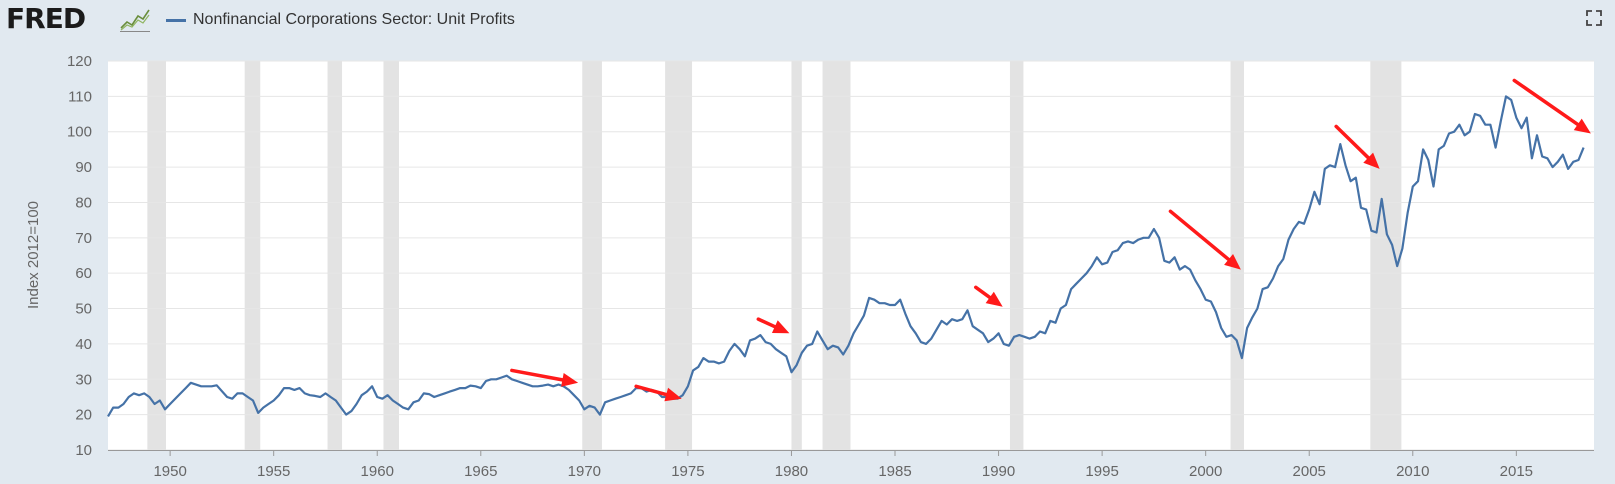 This screenshot has width=1615, height=484. What do you see at coordinates (83, 379) in the screenshot?
I see `y-tick-label: 30` at bounding box center [83, 379].